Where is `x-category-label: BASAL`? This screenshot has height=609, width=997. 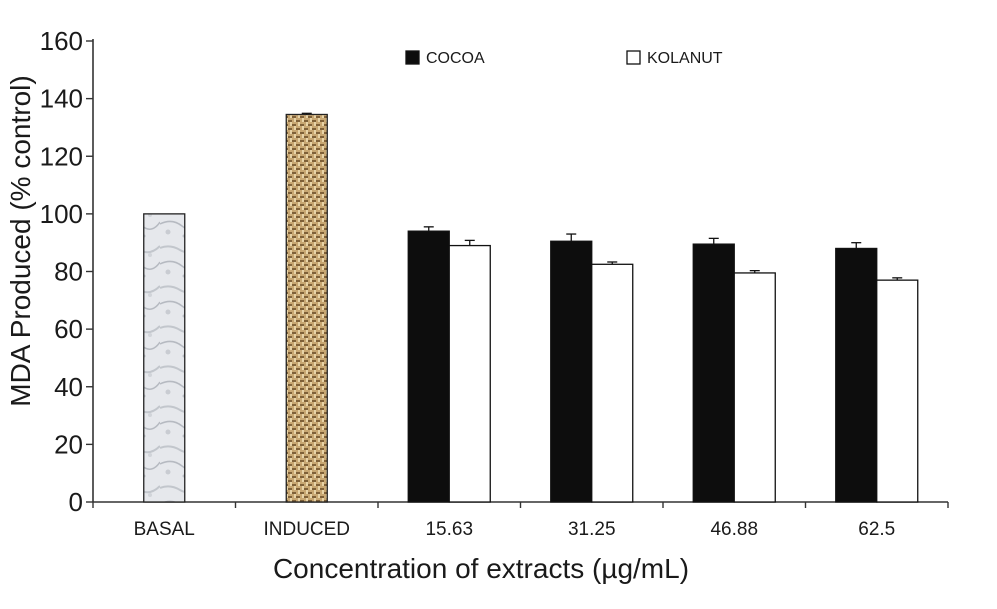
x-category-label: BASAL is located at coordinates (164, 529).